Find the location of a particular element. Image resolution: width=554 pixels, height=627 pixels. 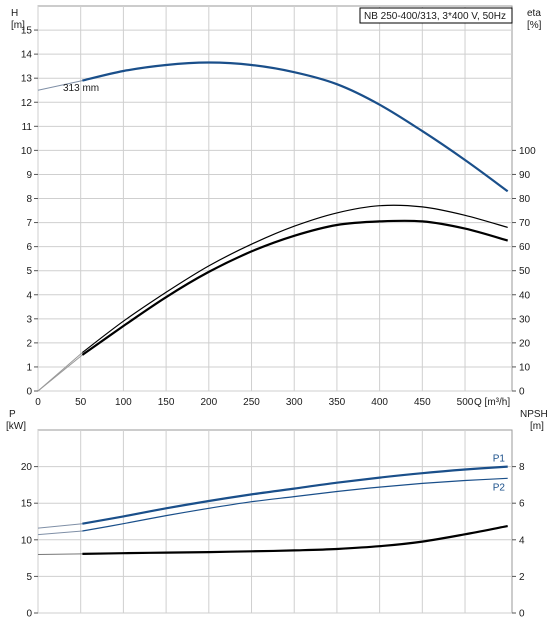

eta-axis-label: eta is located at coordinates (534, 13).